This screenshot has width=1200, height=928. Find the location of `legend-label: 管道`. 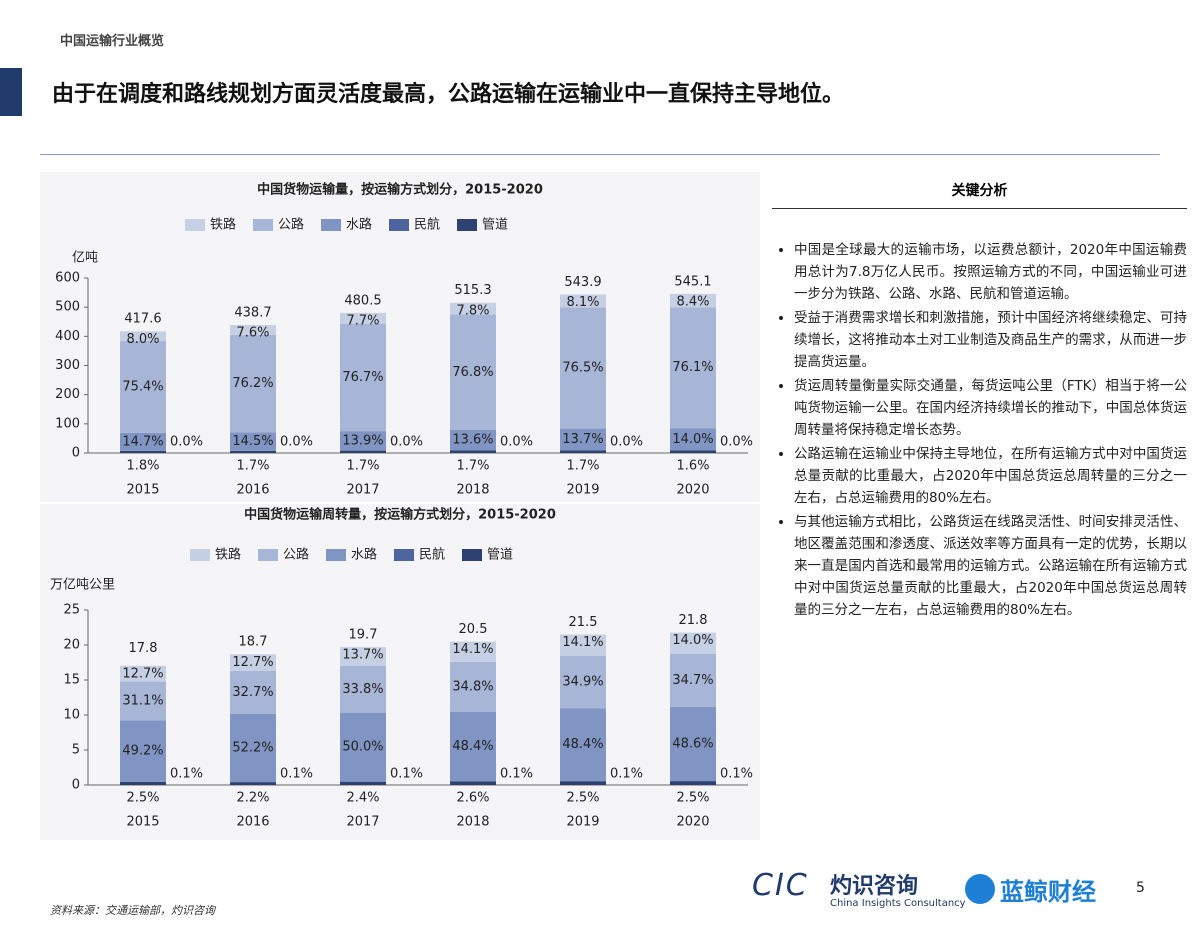

legend-label: 管道 is located at coordinates (500, 555).